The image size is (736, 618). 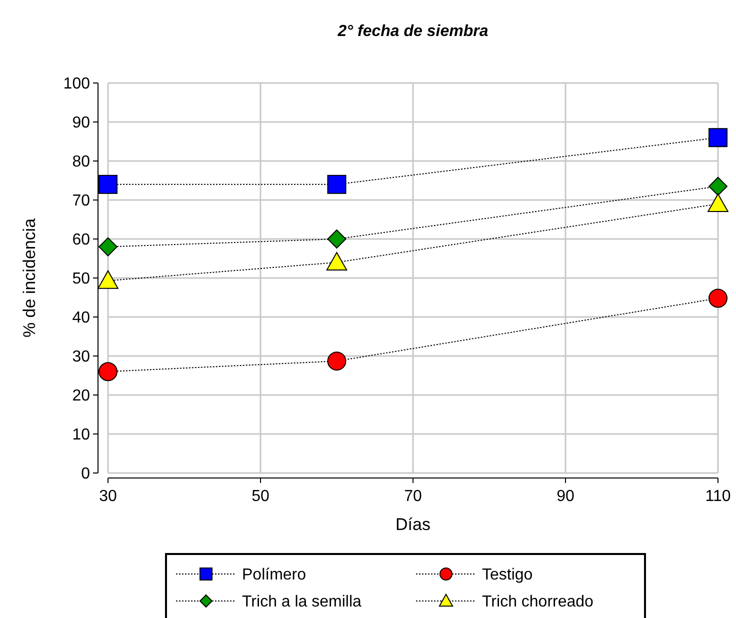 What do you see at coordinates (81, 279) in the screenshot?
I see `y-tick-label: 50` at bounding box center [81, 279].